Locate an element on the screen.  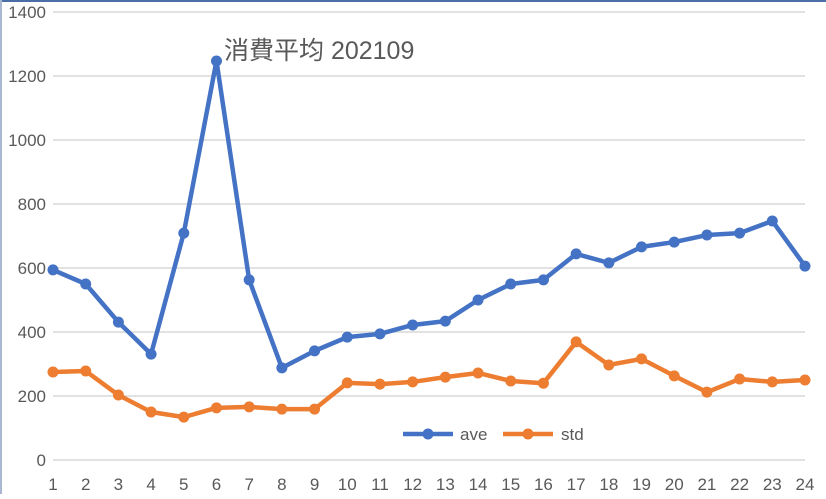
y-tick-label: 0 is located at coordinates (41, 460).